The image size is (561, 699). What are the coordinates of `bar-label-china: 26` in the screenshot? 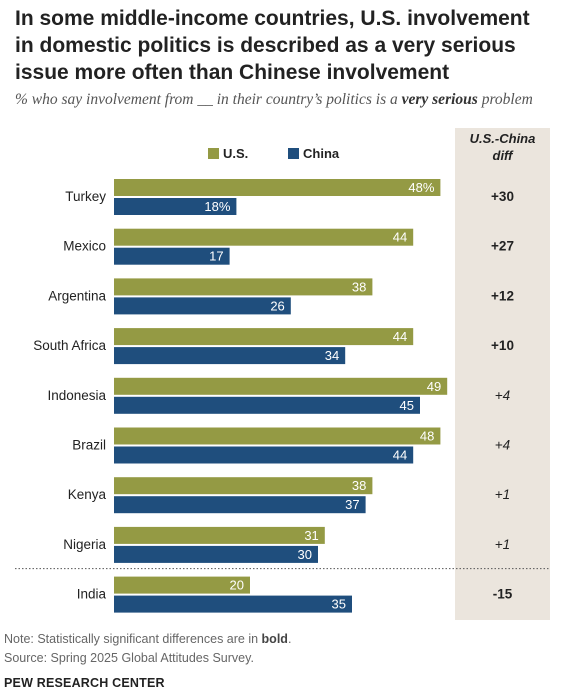 It's located at (277, 305).